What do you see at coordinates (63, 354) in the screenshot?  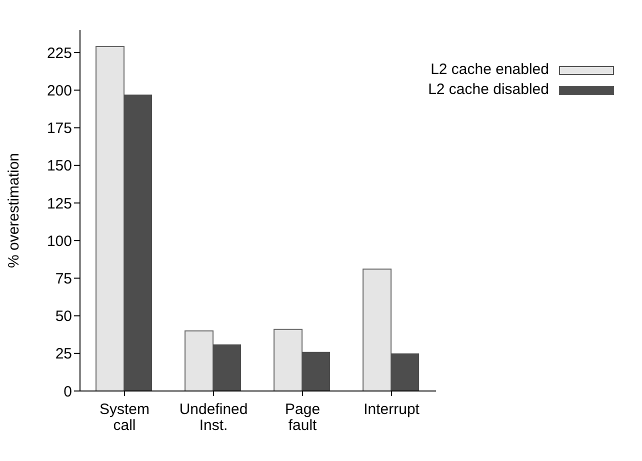 I see `y-tick-label: 25` at bounding box center [63, 354].